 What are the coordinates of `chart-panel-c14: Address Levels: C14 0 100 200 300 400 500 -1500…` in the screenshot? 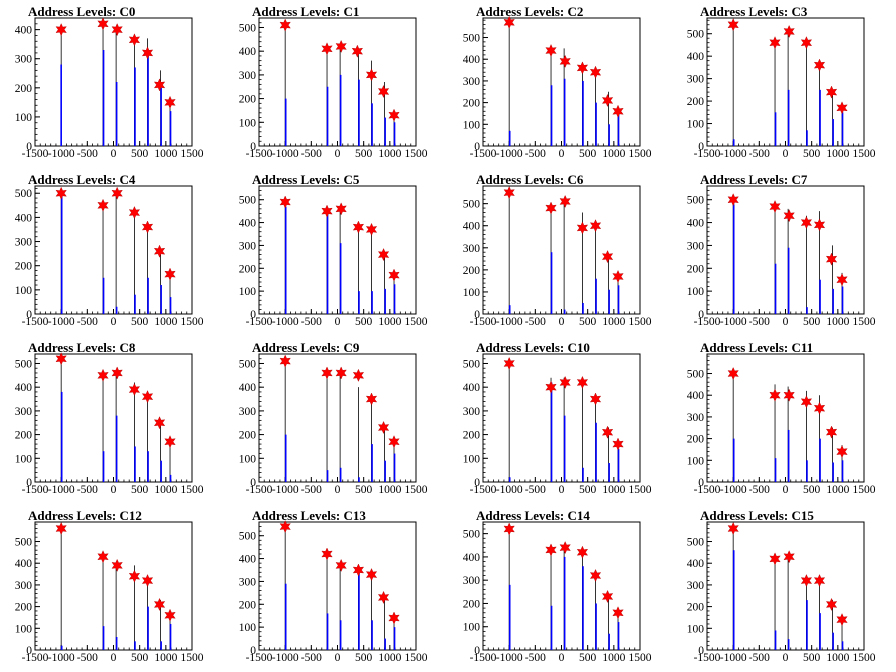 It's located at (560, 588).